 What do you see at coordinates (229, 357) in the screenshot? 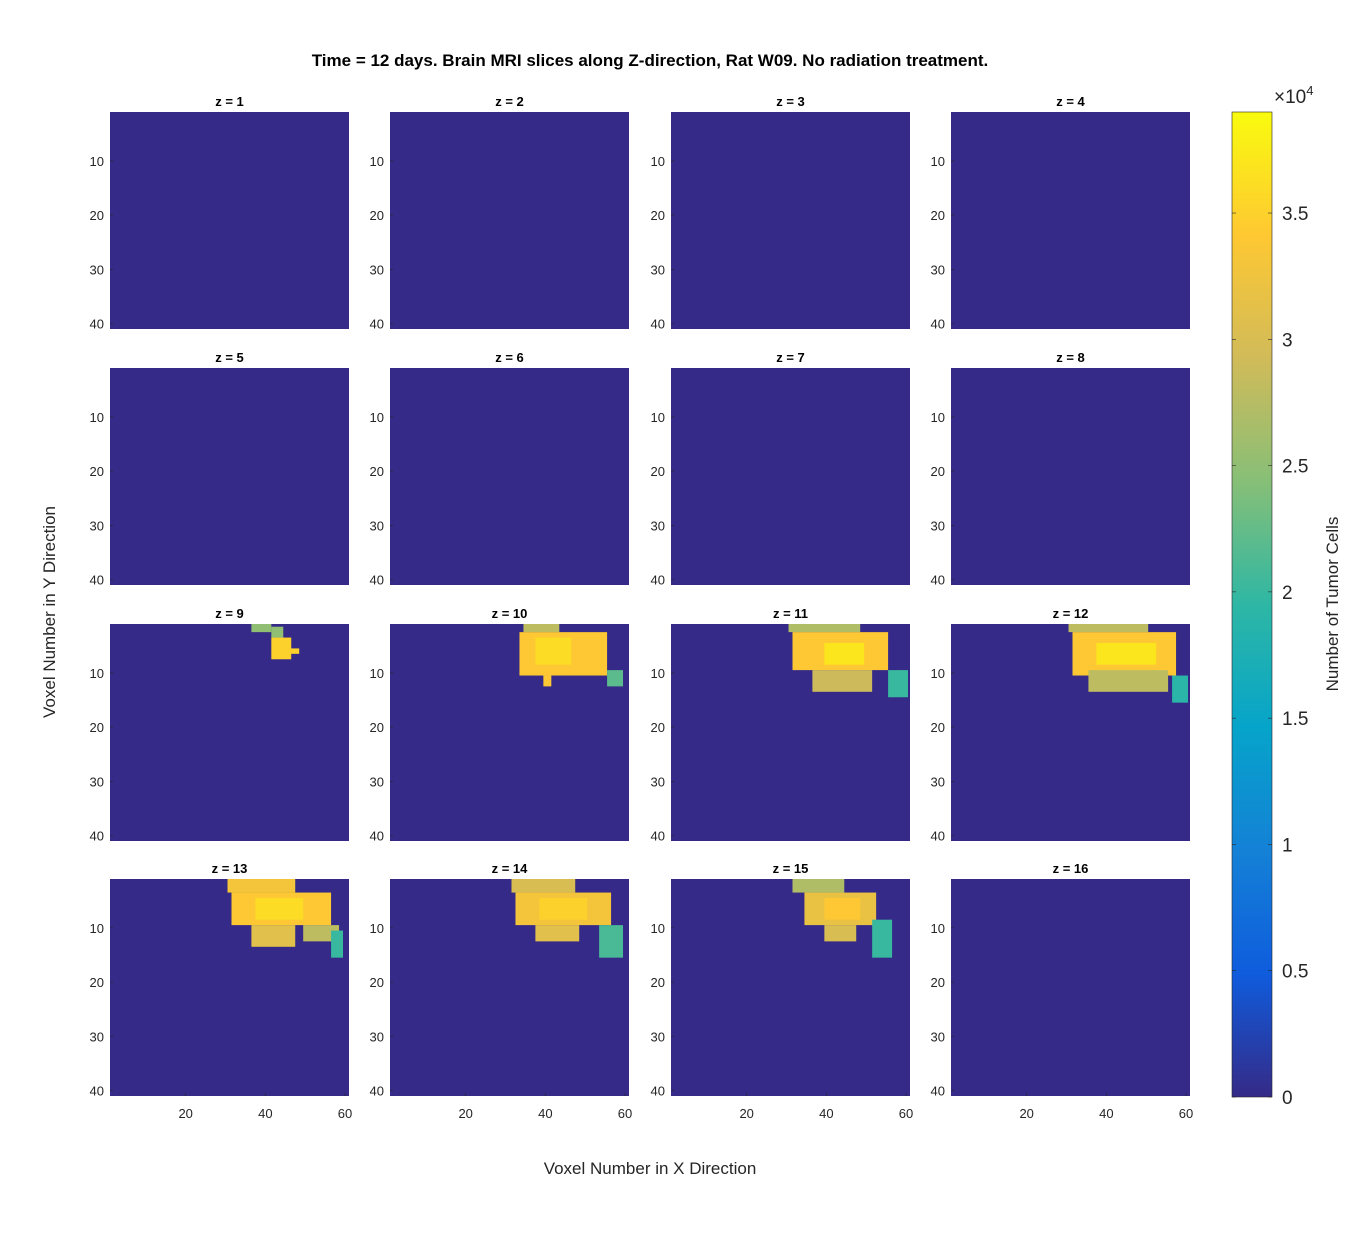
I see `panel-title: z = 5` at bounding box center [229, 357].